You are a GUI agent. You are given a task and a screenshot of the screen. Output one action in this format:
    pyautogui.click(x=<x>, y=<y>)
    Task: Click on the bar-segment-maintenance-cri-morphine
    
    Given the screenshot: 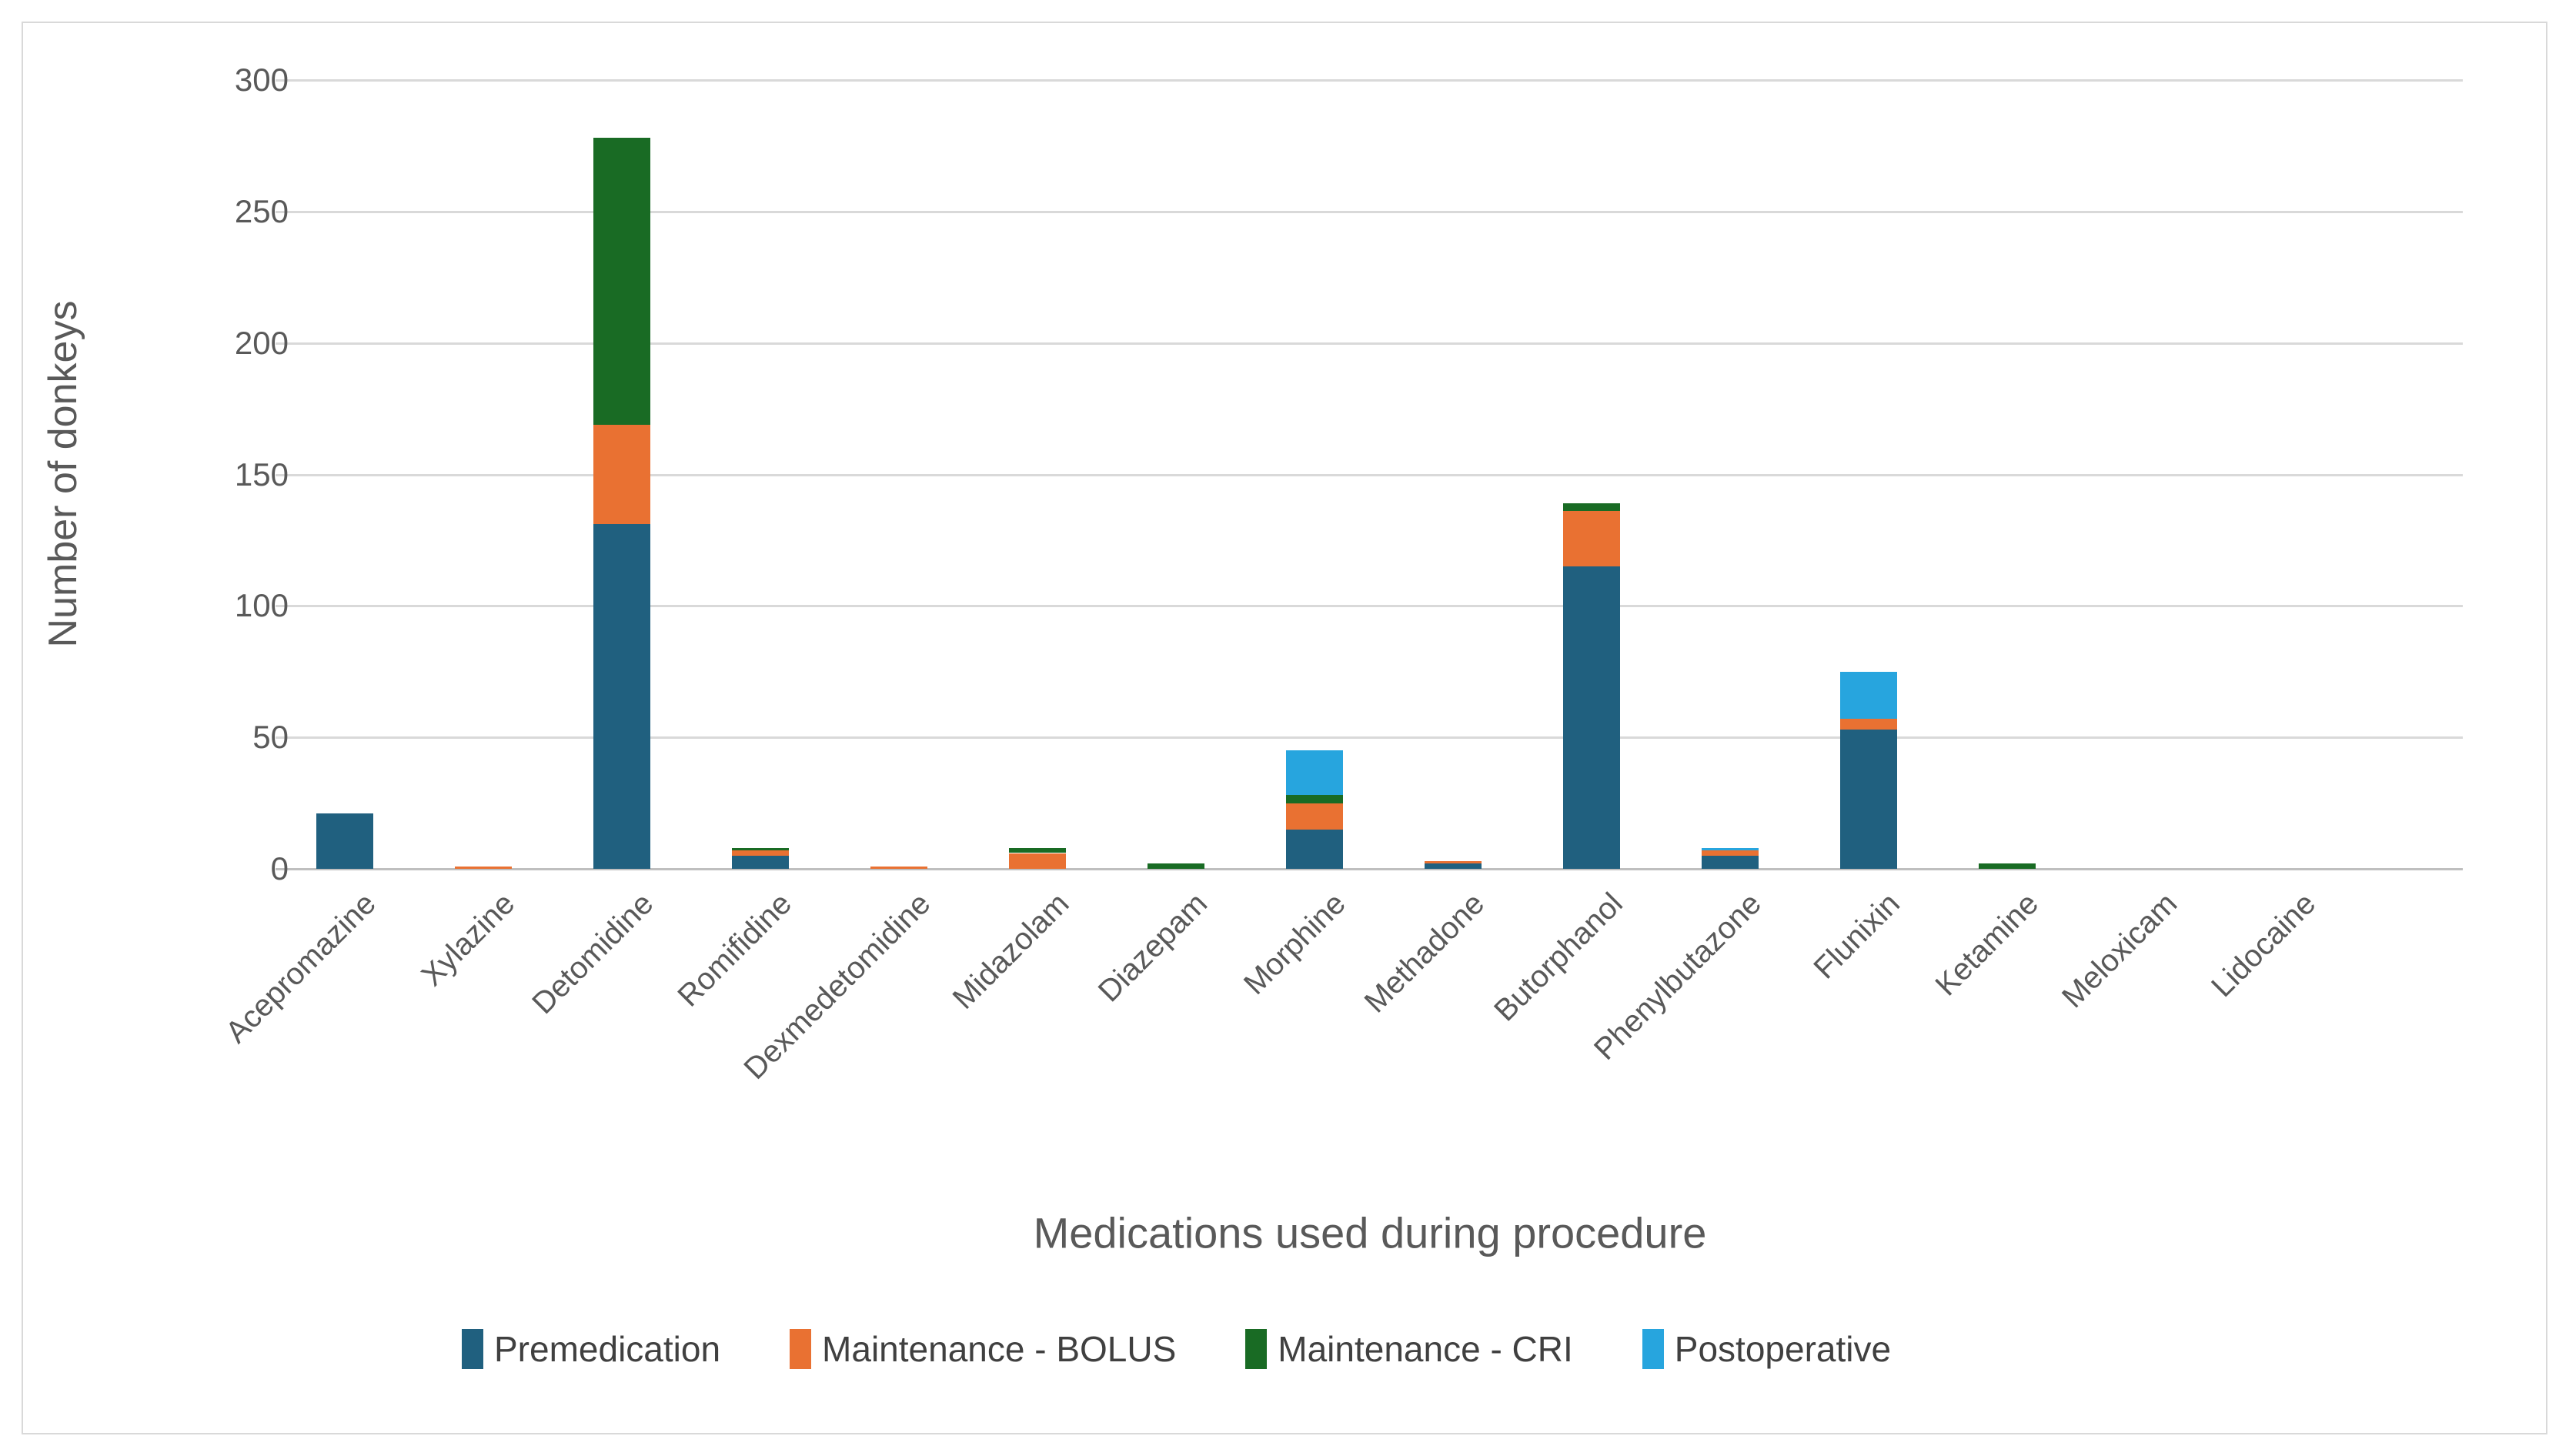 What is the action you would take?
    pyautogui.click(x=1314, y=799)
    